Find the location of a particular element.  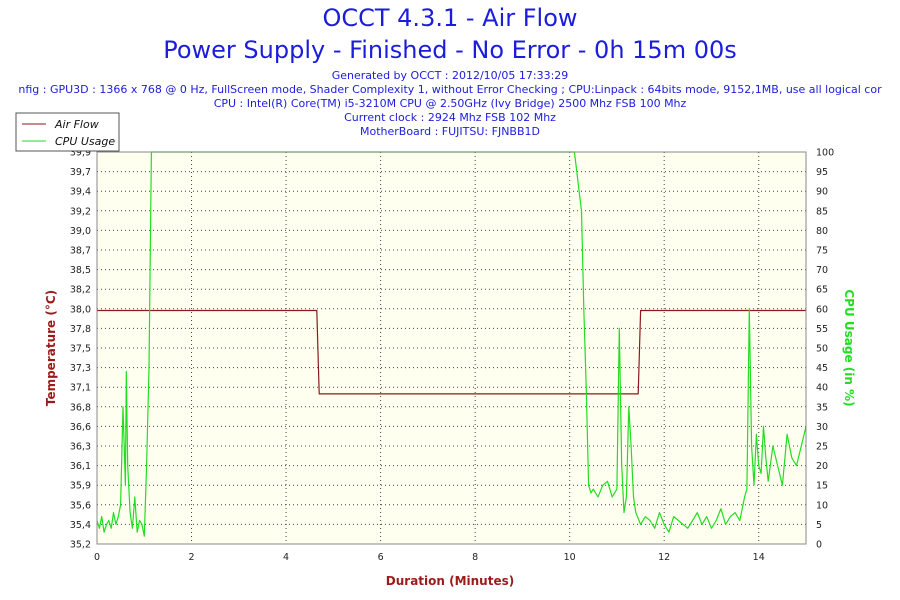

y-tick-label-left: 37,1 is located at coordinates (80, 388).